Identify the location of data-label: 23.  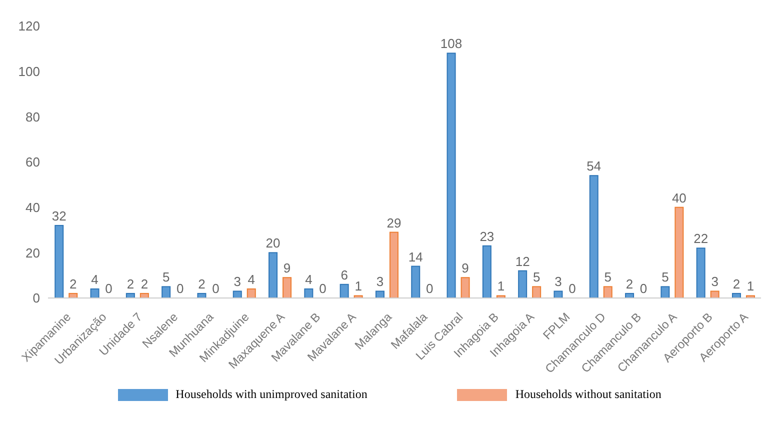
(487, 236).